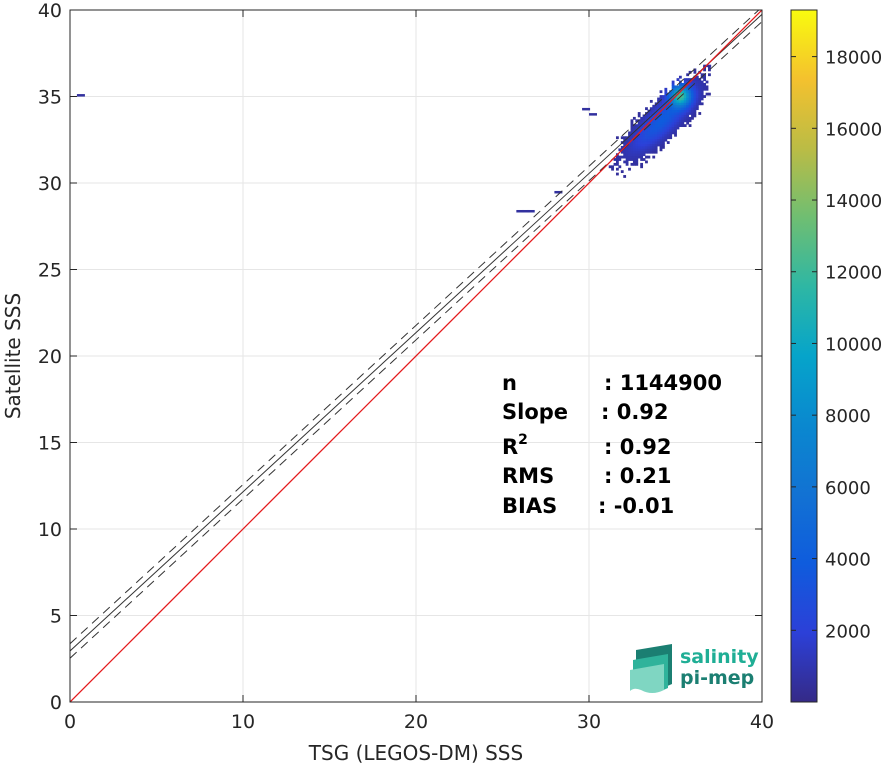 The width and height of the screenshot is (893, 767). I want to click on colorbar-tick-label: 6000, so click(848, 488).